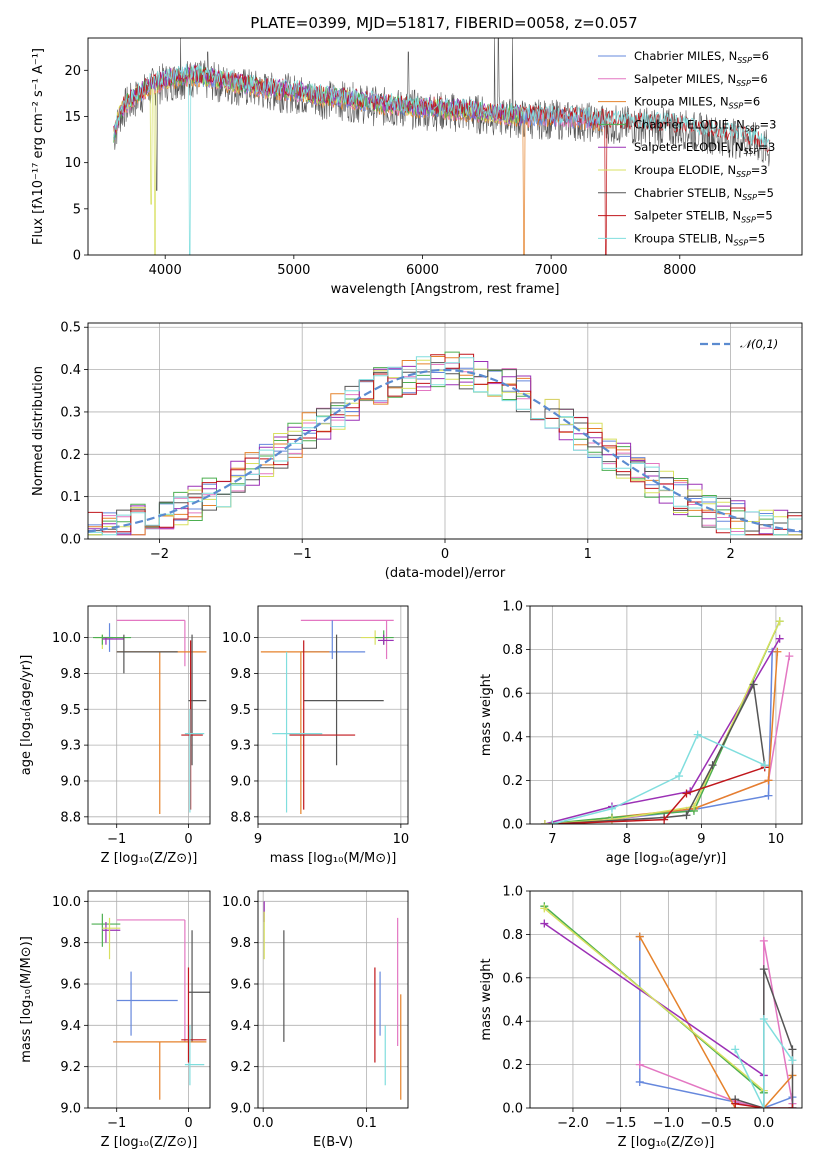 The width and height of the screenshot is (819, 1170). What do you see at coordinates (768, 124) in the screenshot?
I see `spectrum-legend-tail-3: =3` at bounding box center [768, 124].